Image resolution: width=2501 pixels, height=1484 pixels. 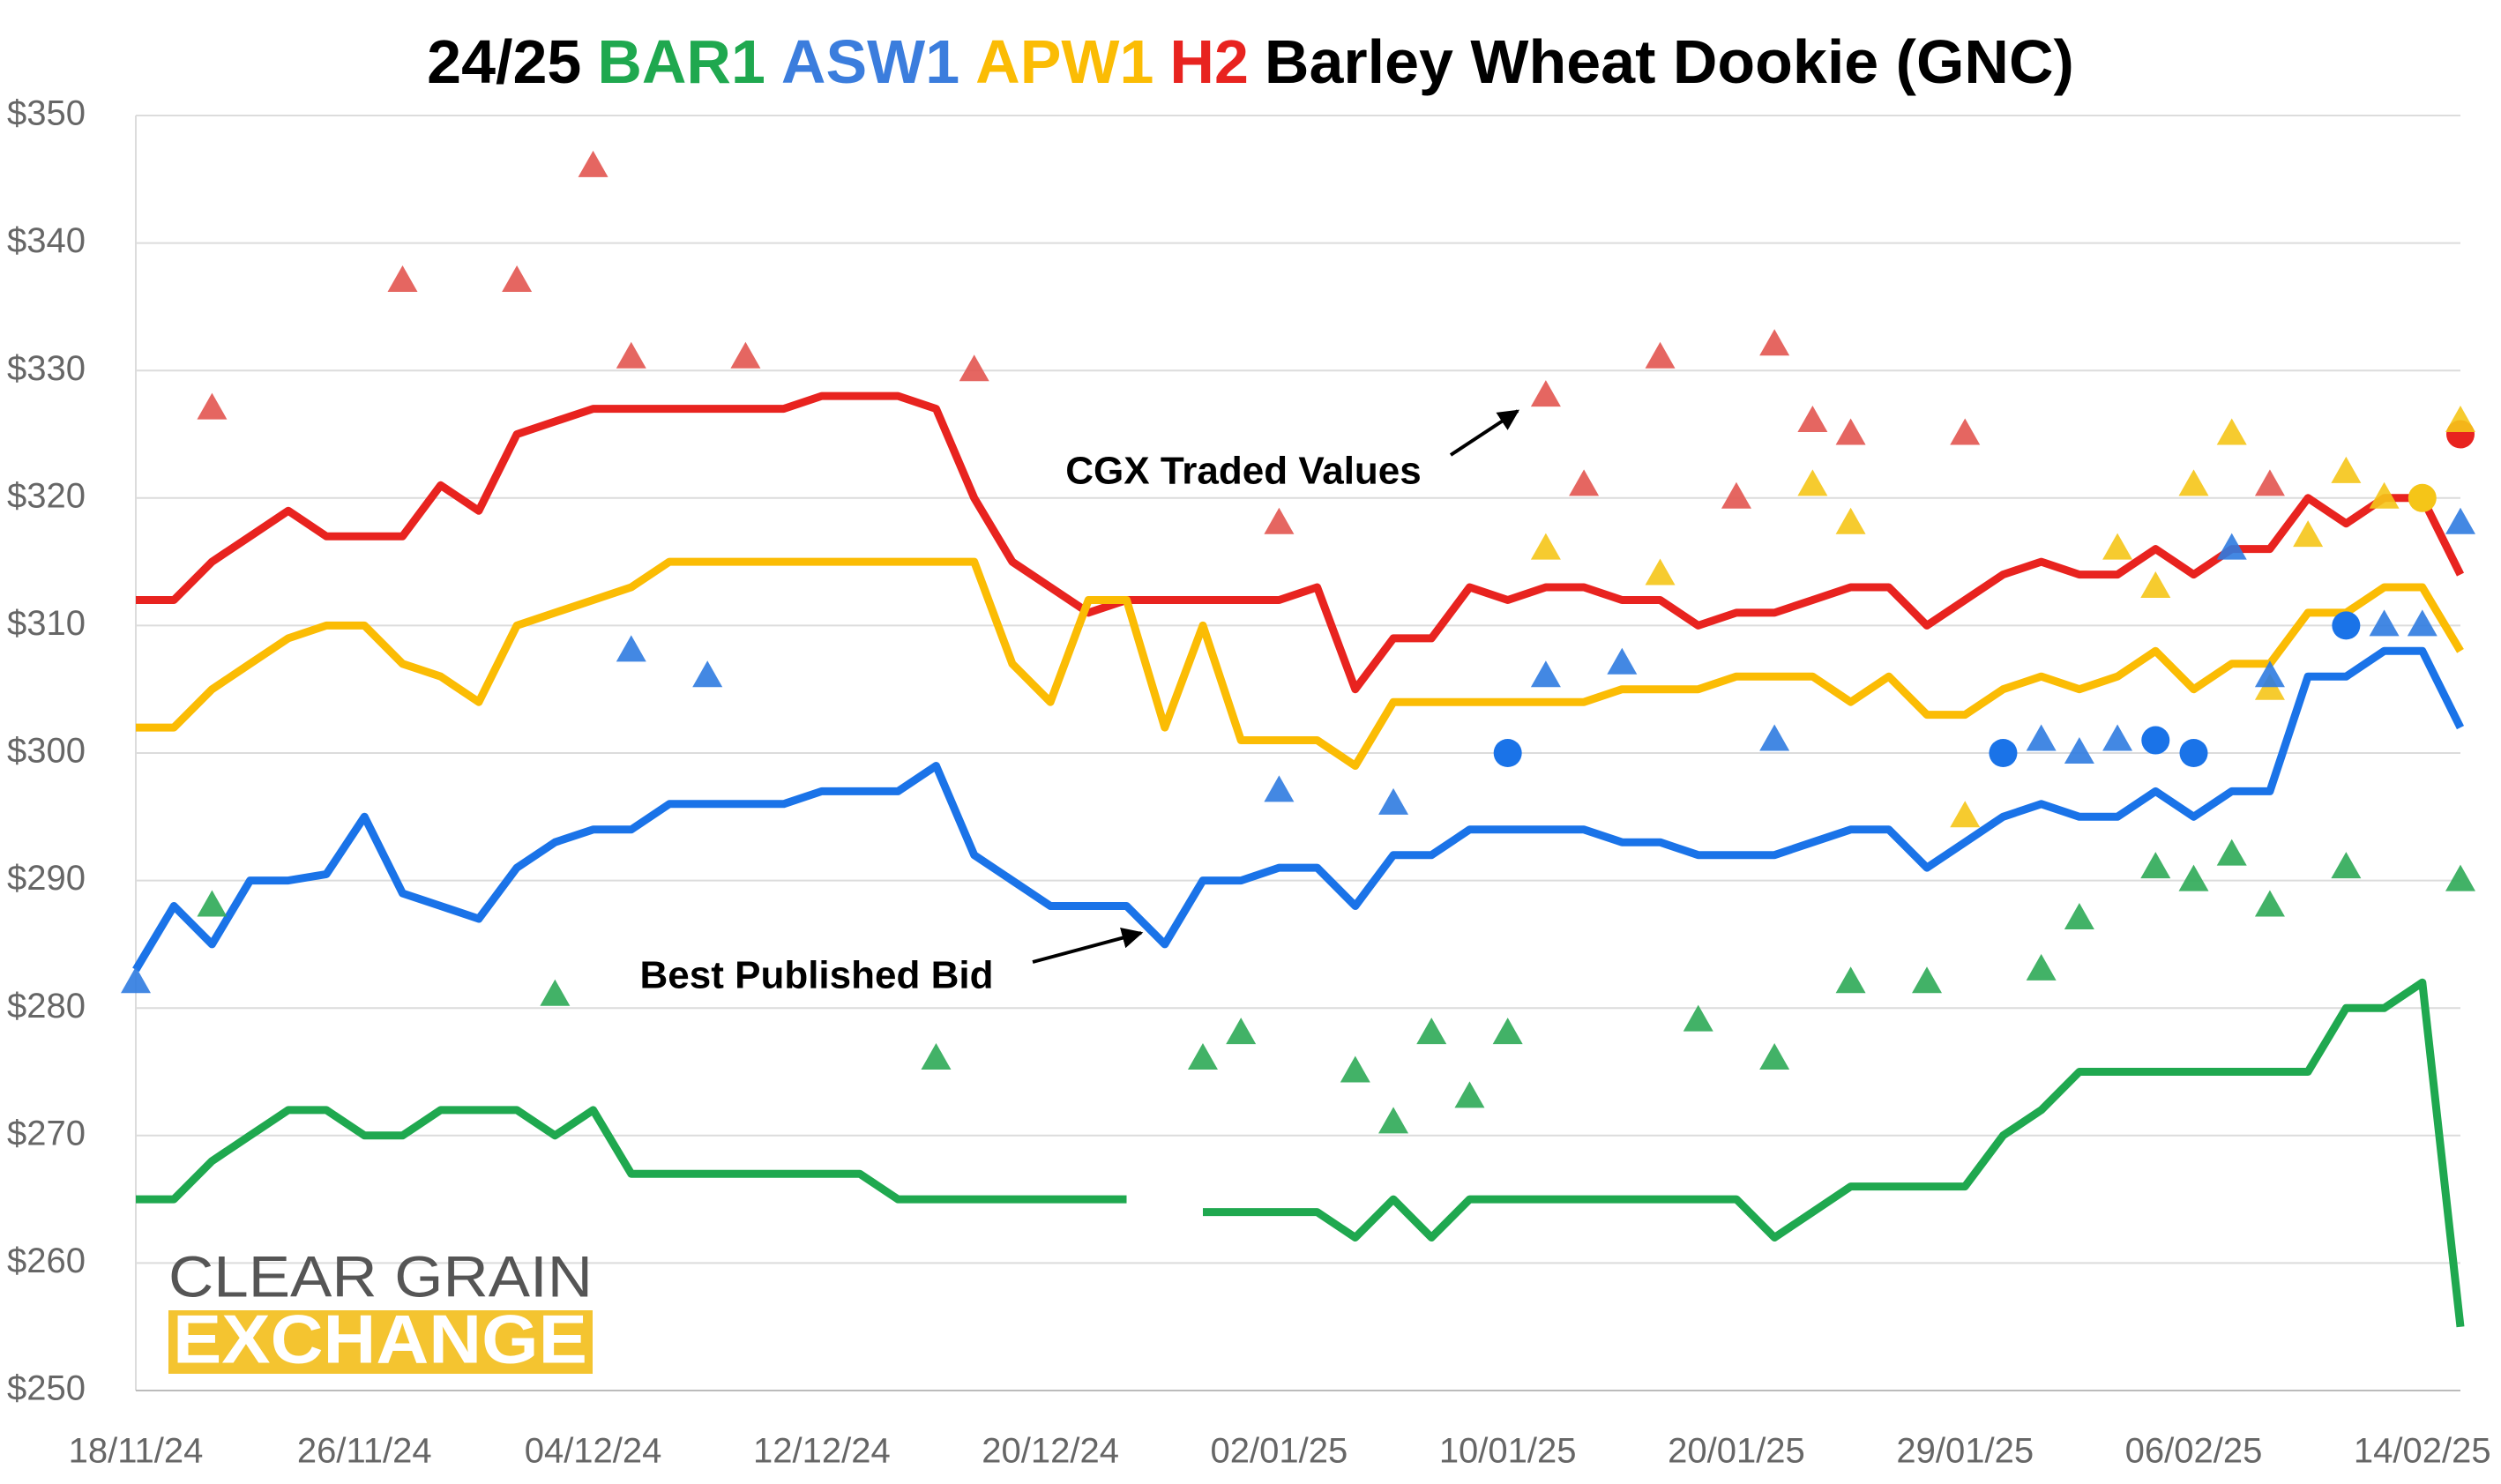 I want to click on x-tick-label: 14/02/25, so click(x=2422, y=1451).